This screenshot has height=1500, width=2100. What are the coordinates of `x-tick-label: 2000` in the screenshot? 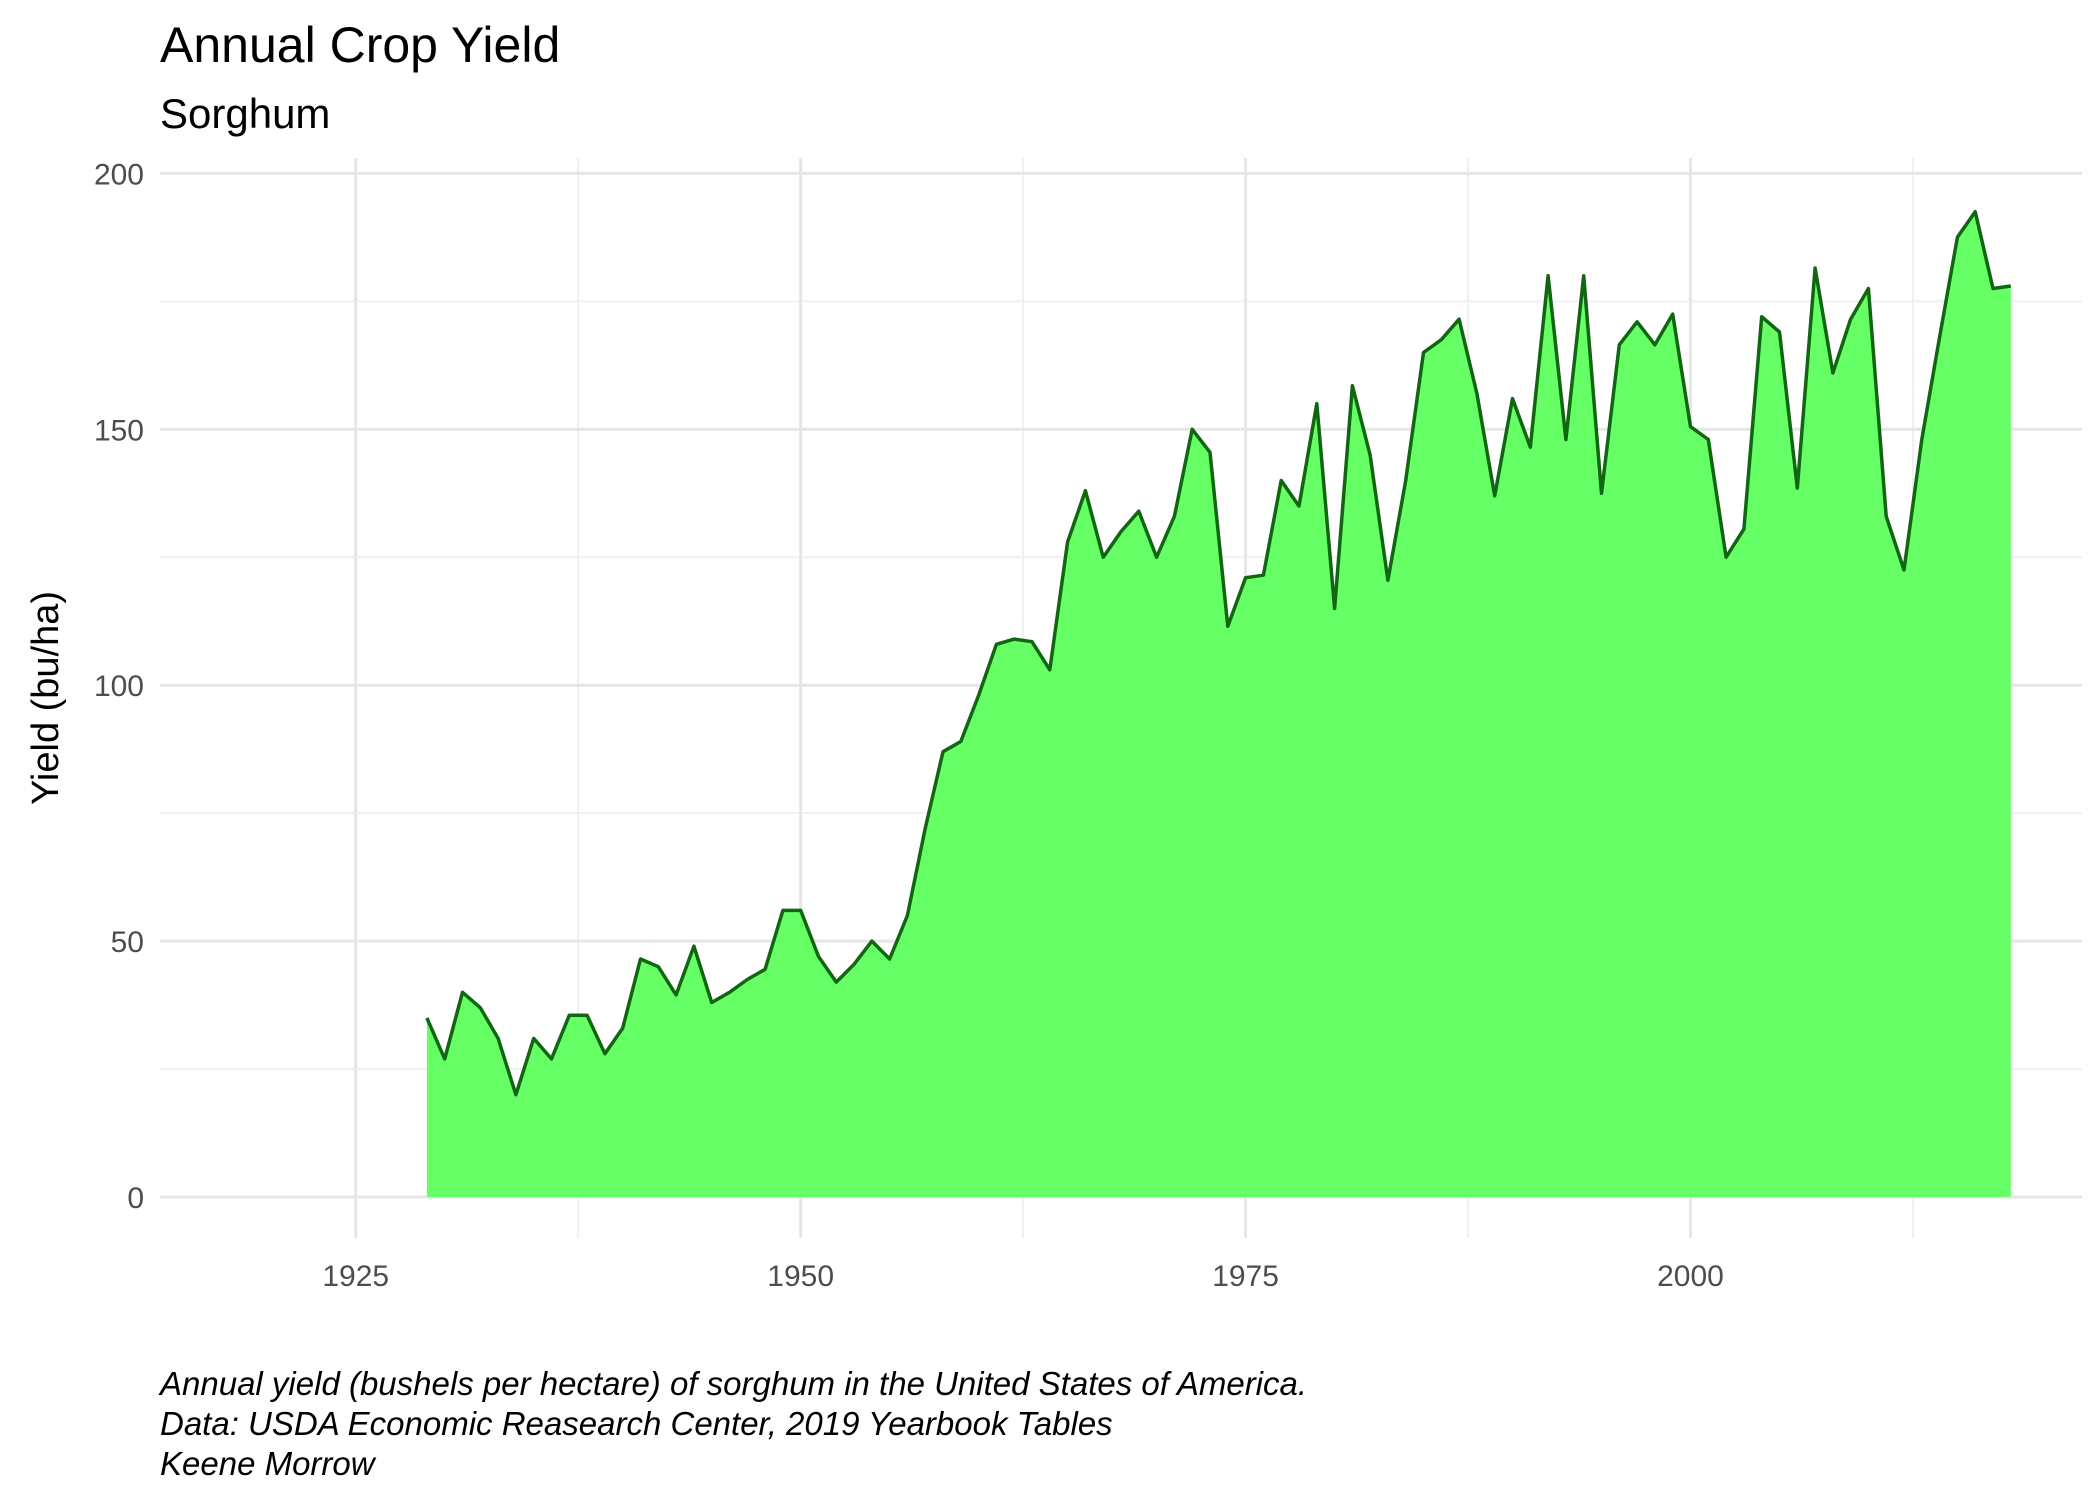 It's located at (1690, 1276).